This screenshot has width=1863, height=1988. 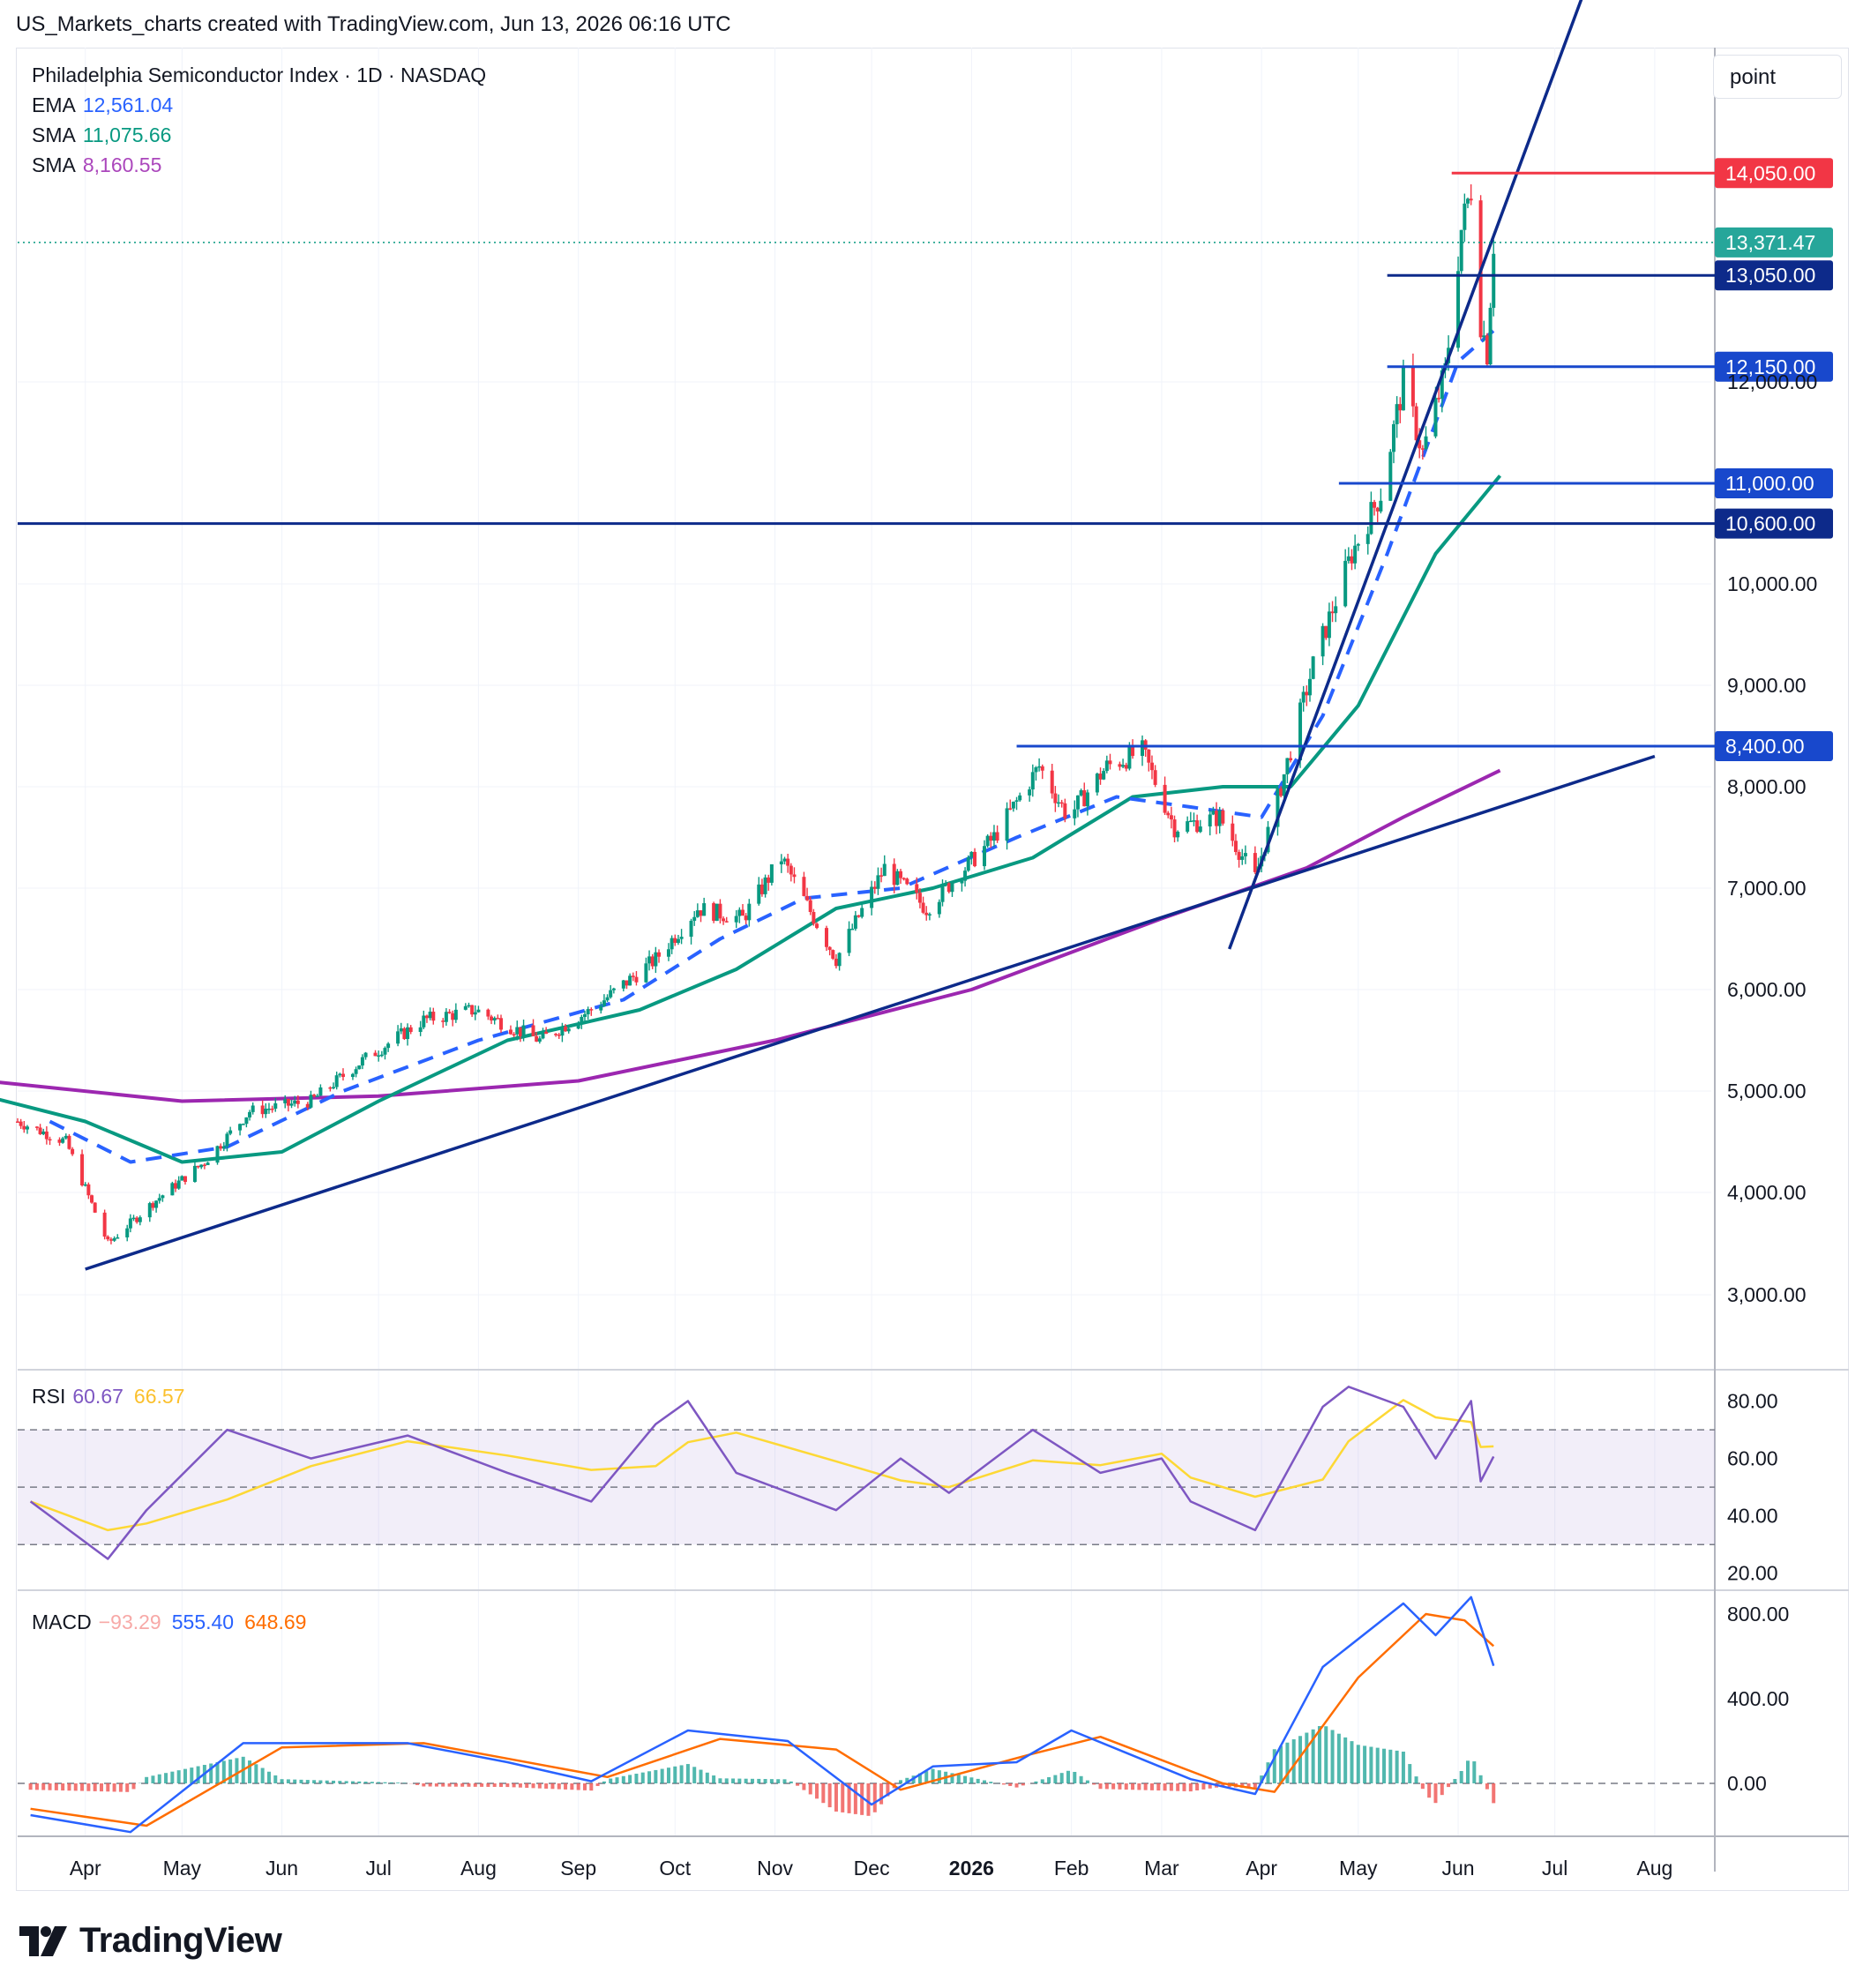 What do you see at coordinates (1774, 242) in the screenshot?
I see `current-price-tag` at bounding box center [1774, 242].